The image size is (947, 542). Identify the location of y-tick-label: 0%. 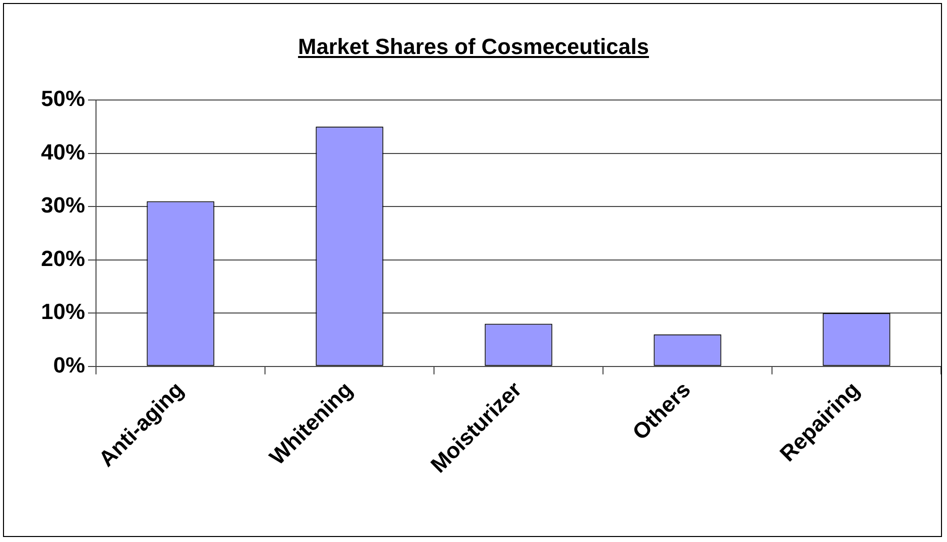
(69, 365).